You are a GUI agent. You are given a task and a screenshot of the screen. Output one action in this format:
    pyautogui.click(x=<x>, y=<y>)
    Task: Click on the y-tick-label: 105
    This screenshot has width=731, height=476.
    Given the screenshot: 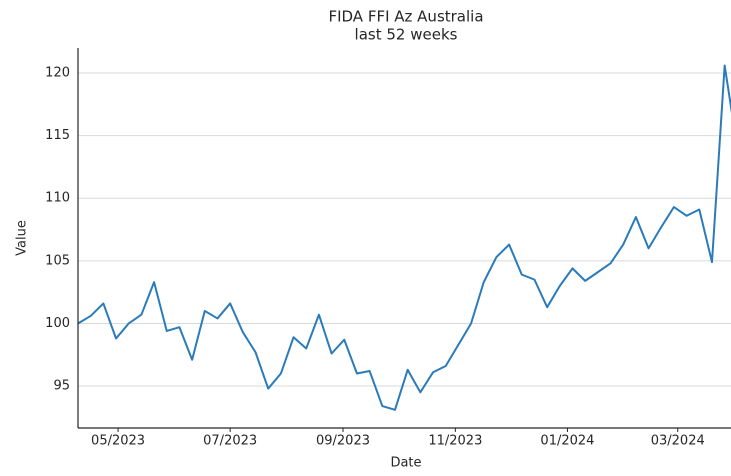 What is the action you would take?
    pyautogui.click(x=57, y=260)
    